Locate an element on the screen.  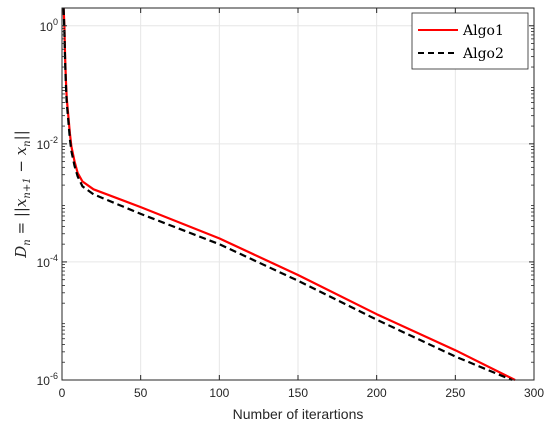
x-tick-label: 0 is located at coordinates (62, 393).